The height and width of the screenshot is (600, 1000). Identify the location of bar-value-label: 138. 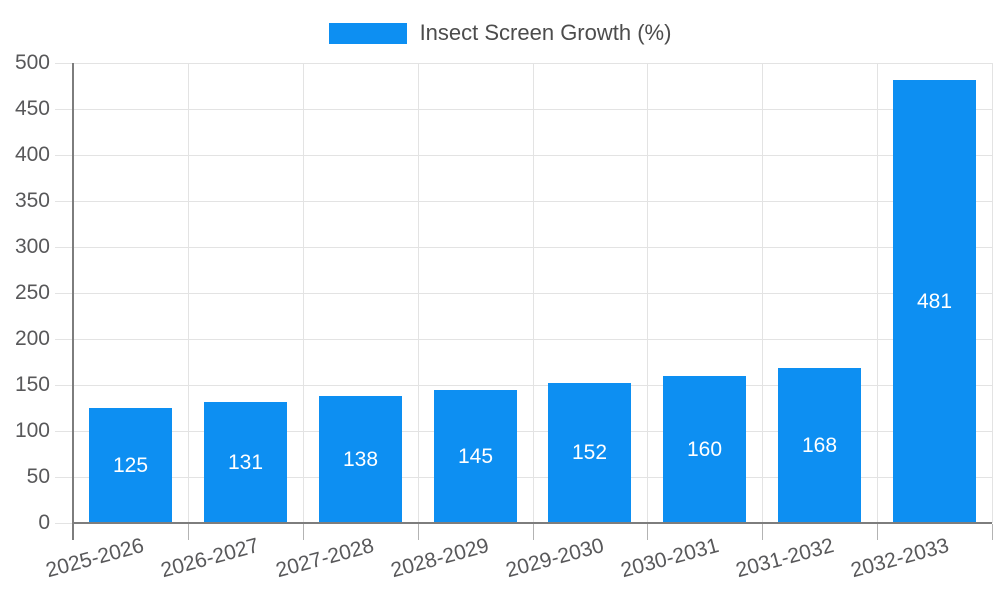
(360, 459).